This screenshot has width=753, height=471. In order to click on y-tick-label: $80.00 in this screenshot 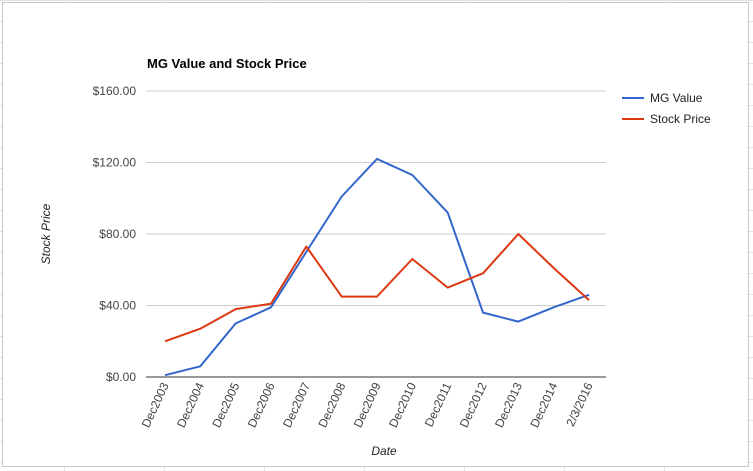, I will do `click(117, 234)`.